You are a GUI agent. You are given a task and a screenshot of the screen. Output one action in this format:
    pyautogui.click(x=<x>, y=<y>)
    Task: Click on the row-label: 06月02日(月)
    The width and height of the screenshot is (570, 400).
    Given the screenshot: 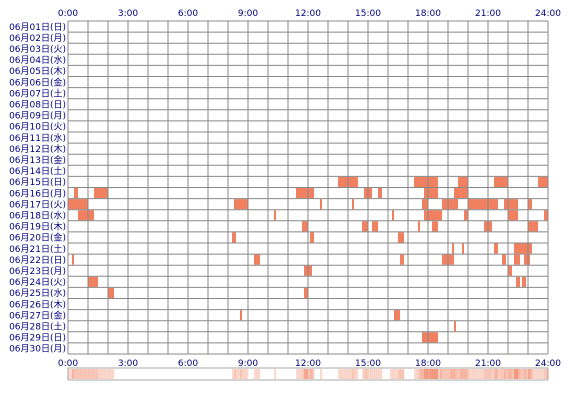 What is the action you would take?
    pyautogui.click(x=37, y=38)
    